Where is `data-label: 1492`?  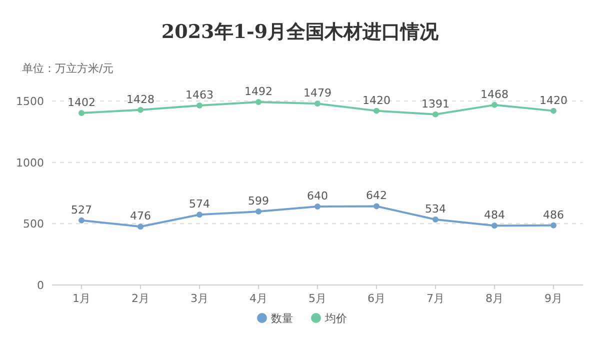 data-label: 1492 is located at coordinates (258, 91).